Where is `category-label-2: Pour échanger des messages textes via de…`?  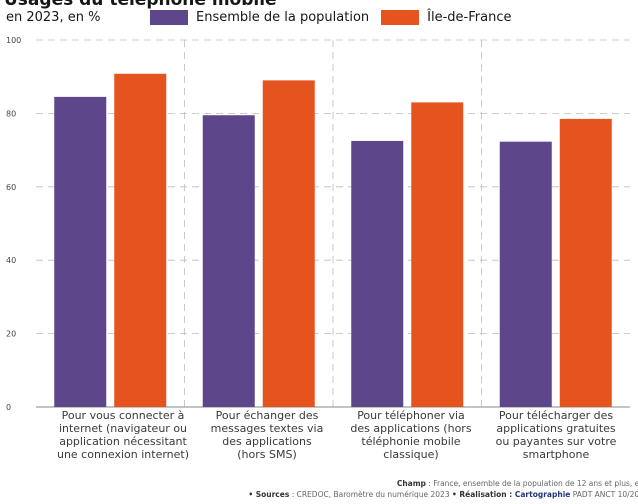 category-label-2: Pour échanger des messages textes via de… is located at coordinates (267, 435).